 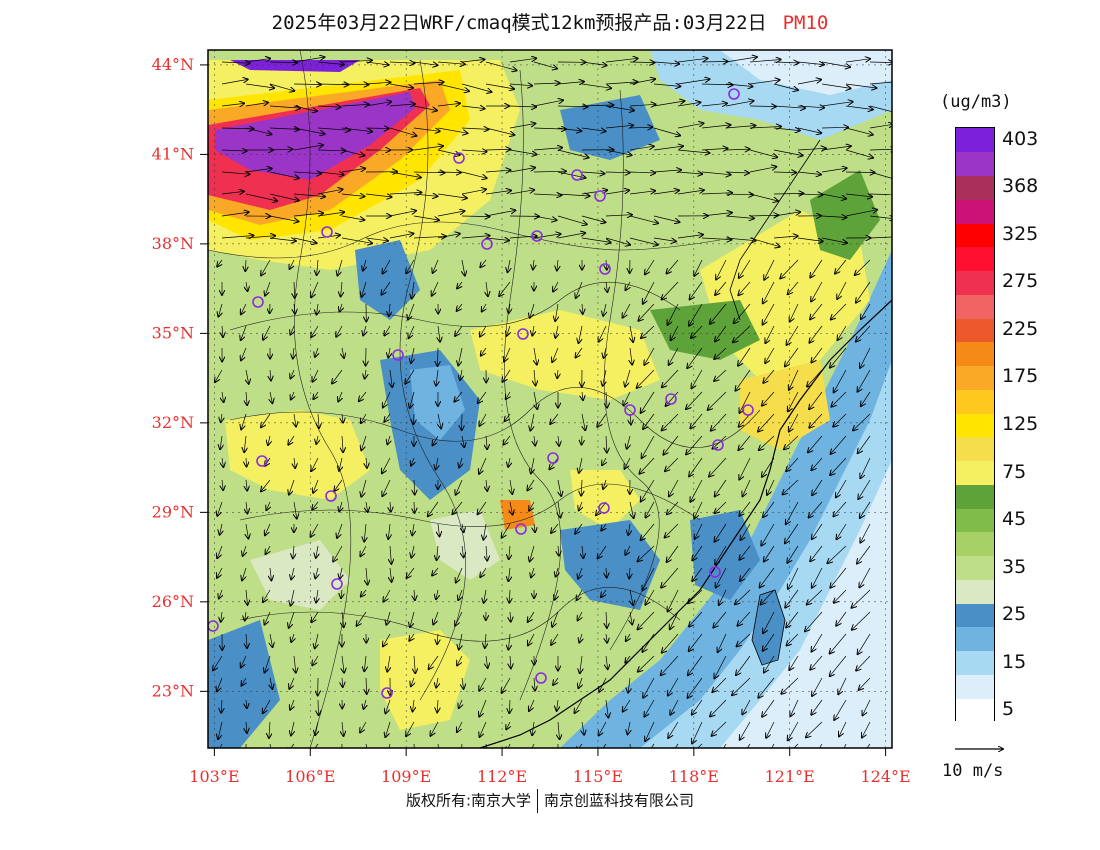 I want to click on colorbar-label: 35, so click(x=1014, y=566).